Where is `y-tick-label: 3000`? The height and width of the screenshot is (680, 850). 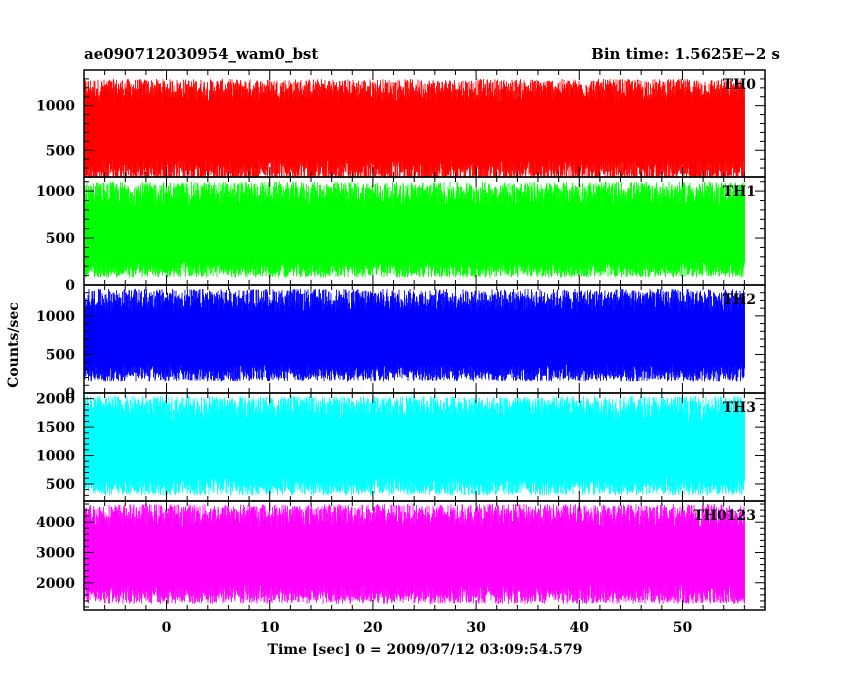 y-tick-label: 3000 is located at coordinates (55, 553).